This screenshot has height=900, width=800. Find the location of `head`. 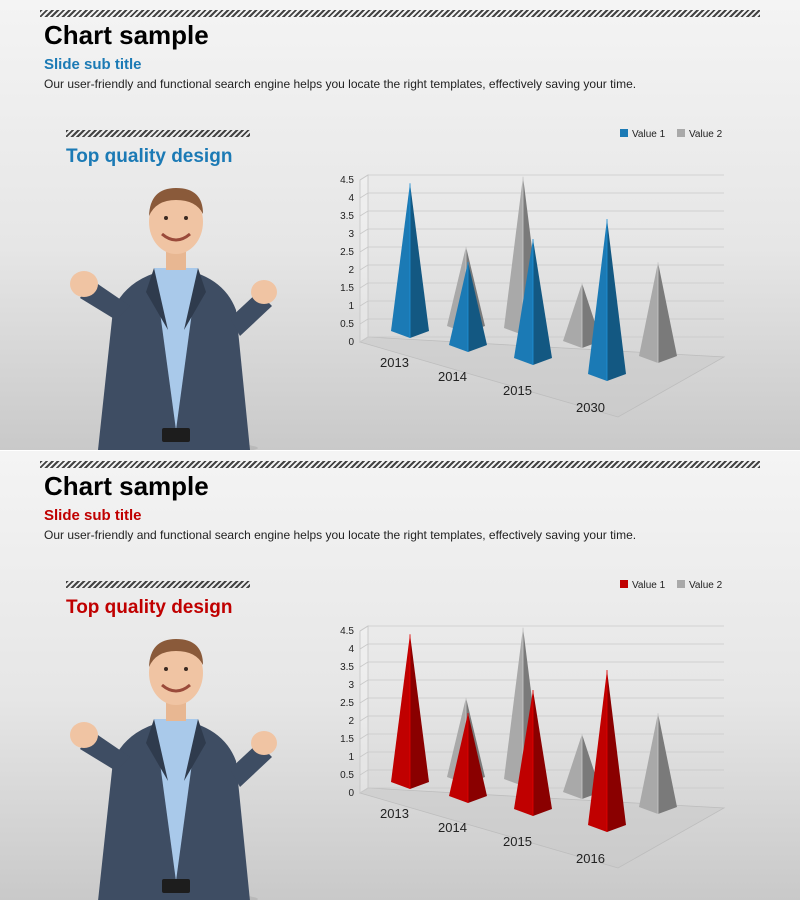

head is located at coordinates (176, 222).